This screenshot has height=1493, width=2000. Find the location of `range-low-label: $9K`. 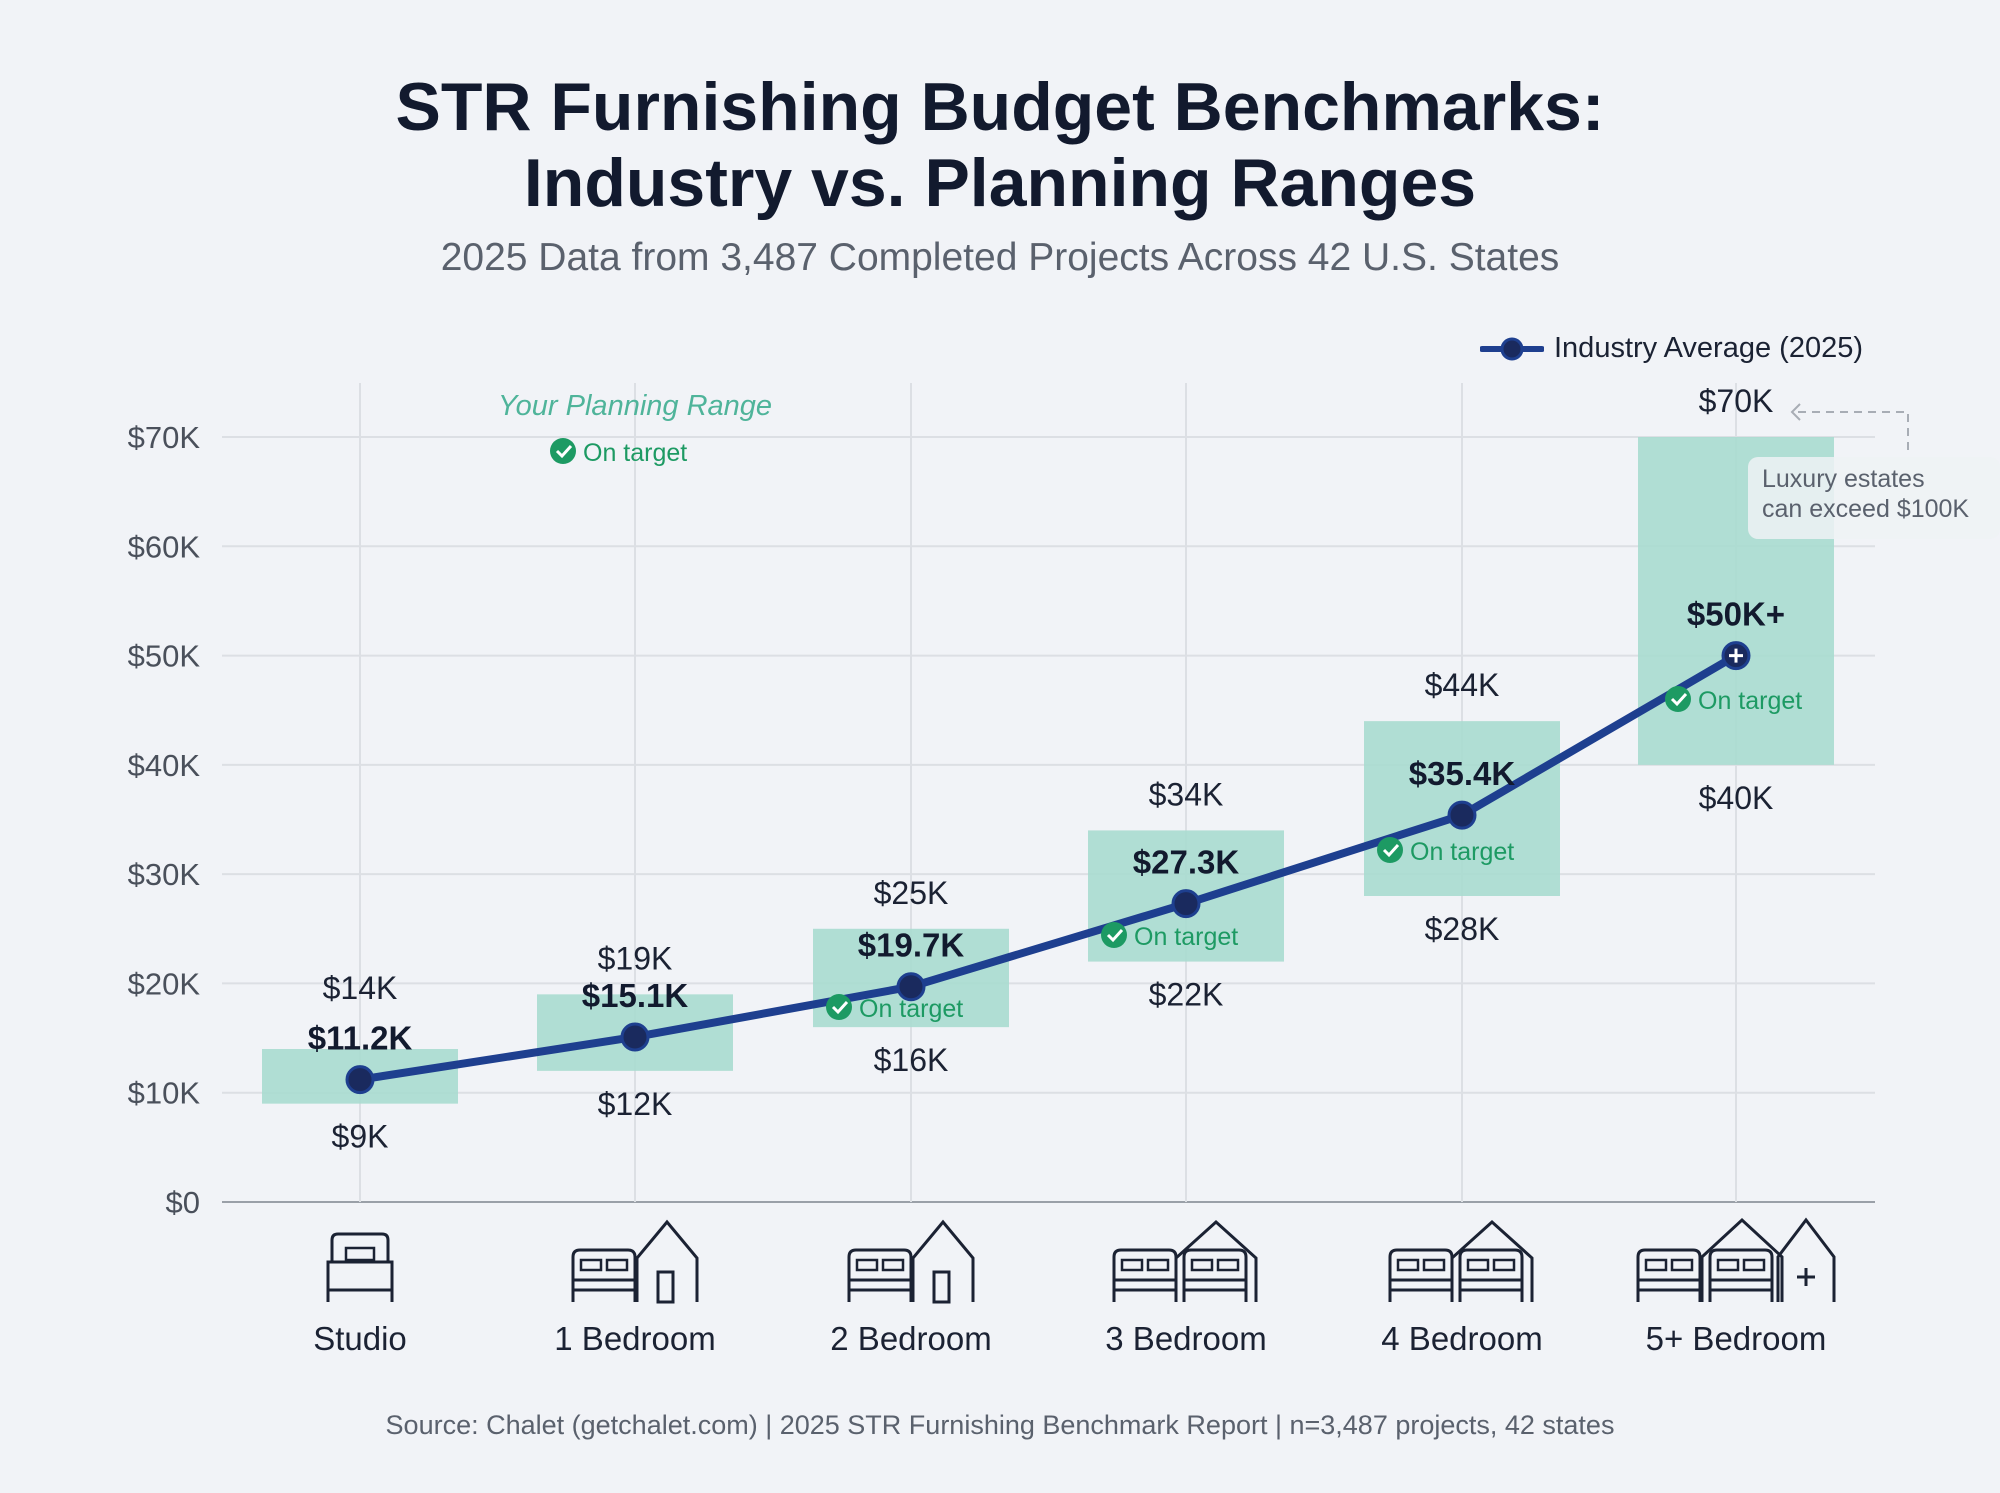

range-low-label: $9K is located at coordinates (360, 1137).